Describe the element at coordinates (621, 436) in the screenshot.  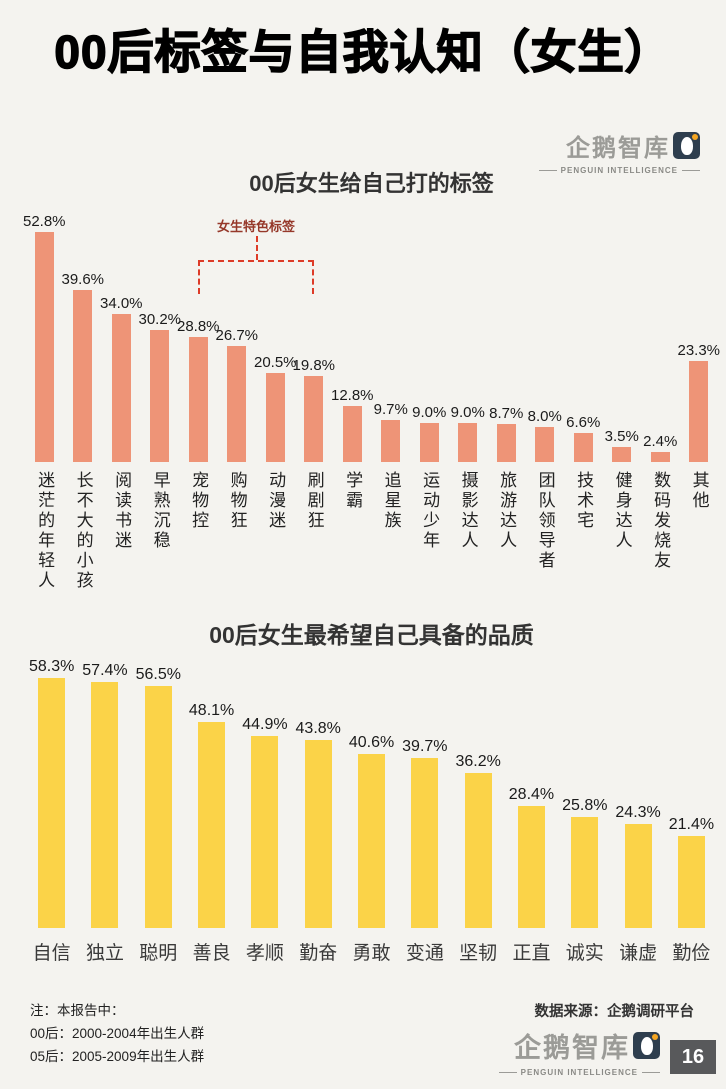
I see `bar-value-label: 3.5%` at that location.